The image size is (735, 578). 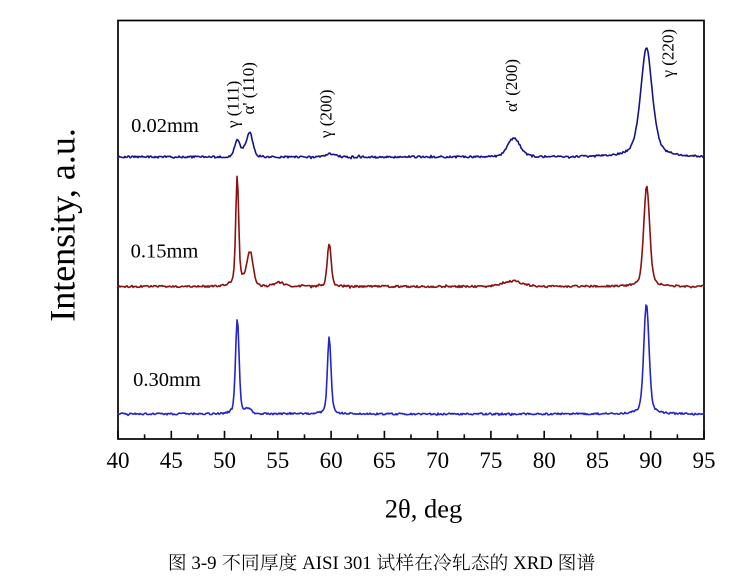 What do you see at coordinates (165, 251) in the screenshot?
I see `svg-text: 0.15mm` at bounding box center [165, 251].